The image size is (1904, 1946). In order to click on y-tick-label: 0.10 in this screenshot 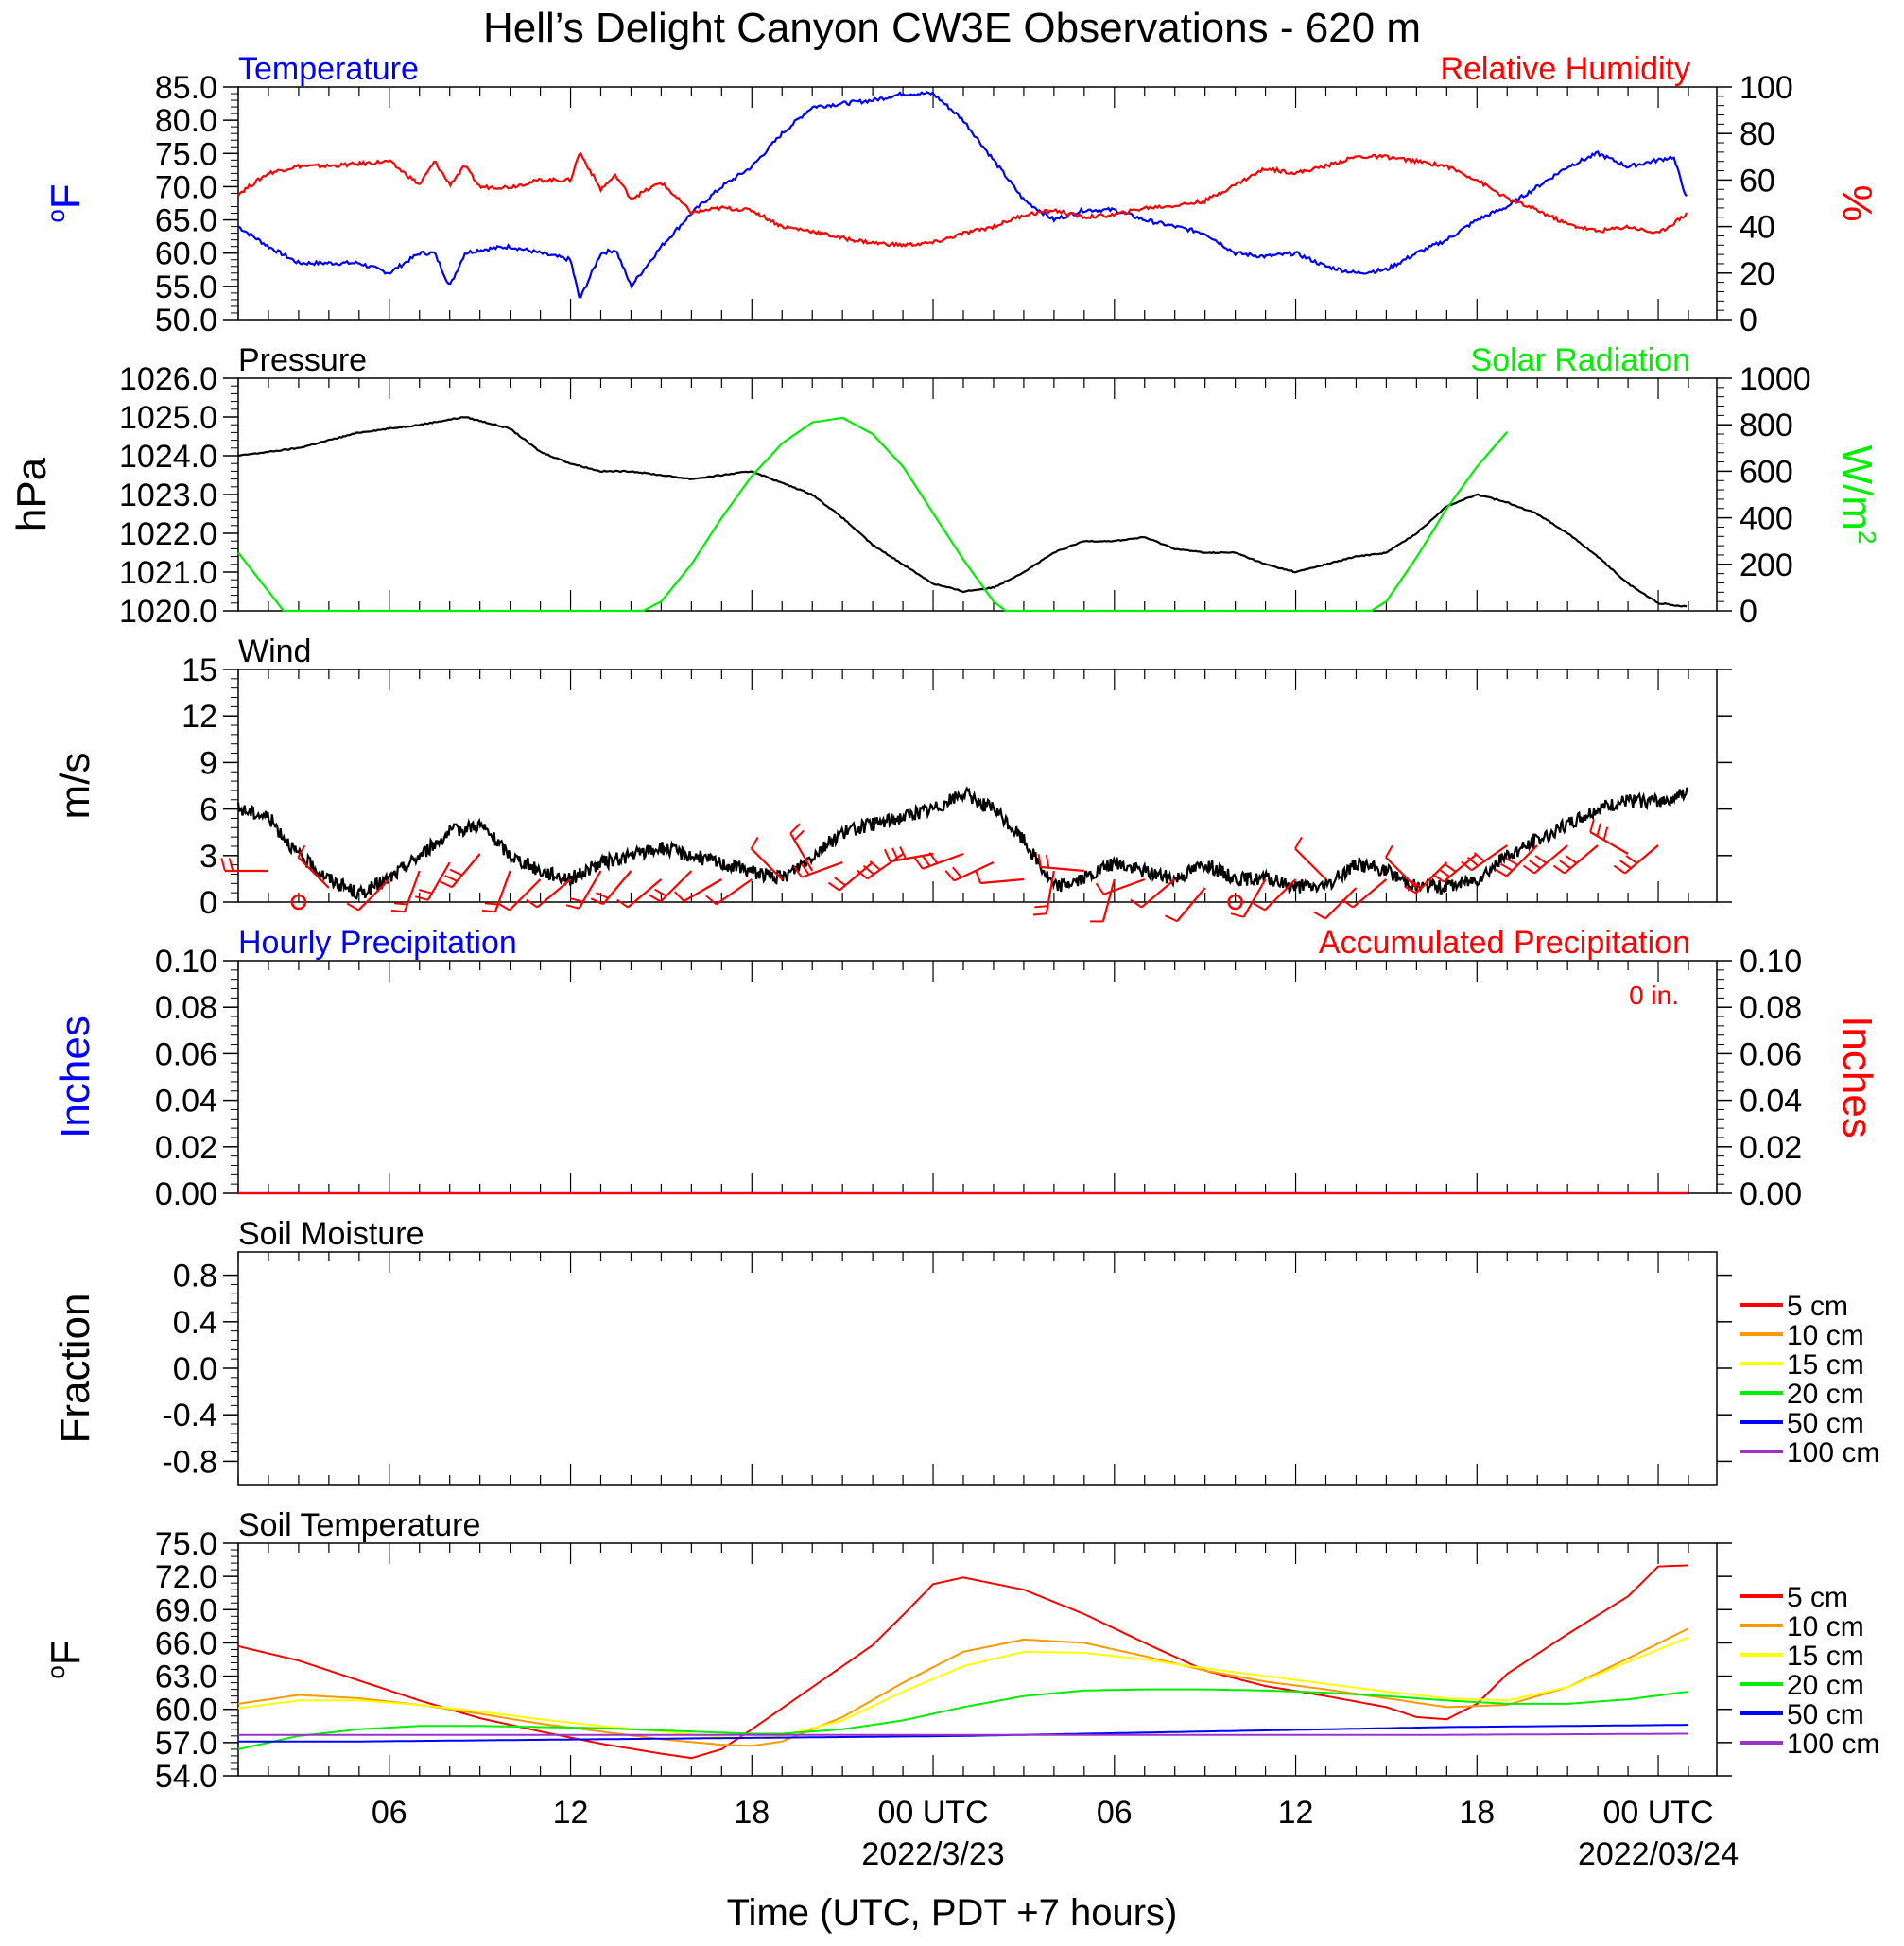, I will do `click(186, 962)`.